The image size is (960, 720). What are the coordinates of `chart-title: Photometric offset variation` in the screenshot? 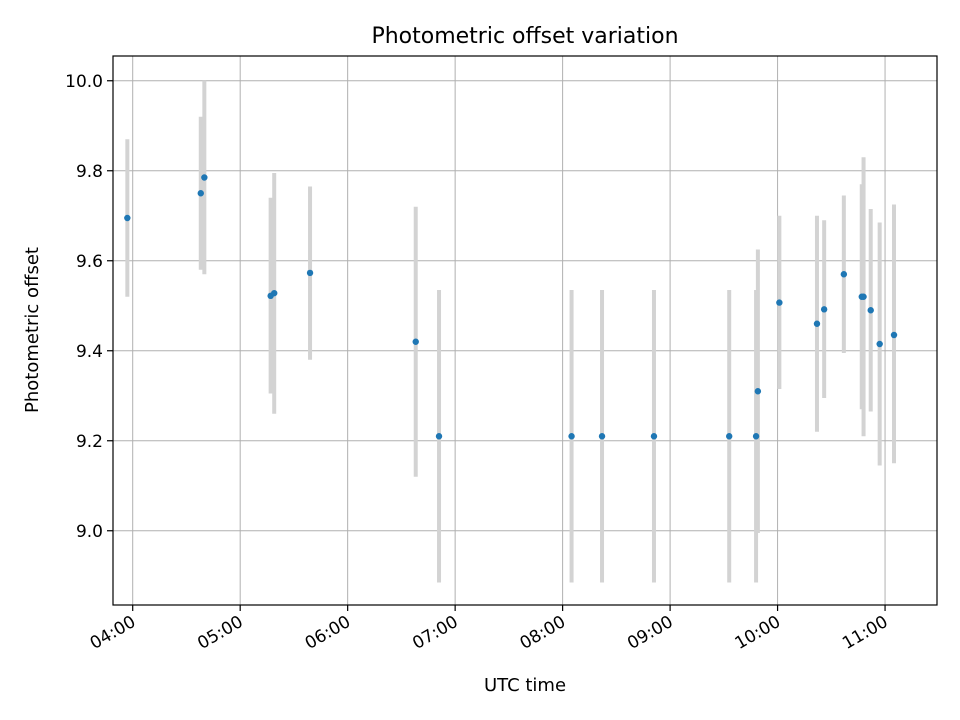 It's located at (524, 36).